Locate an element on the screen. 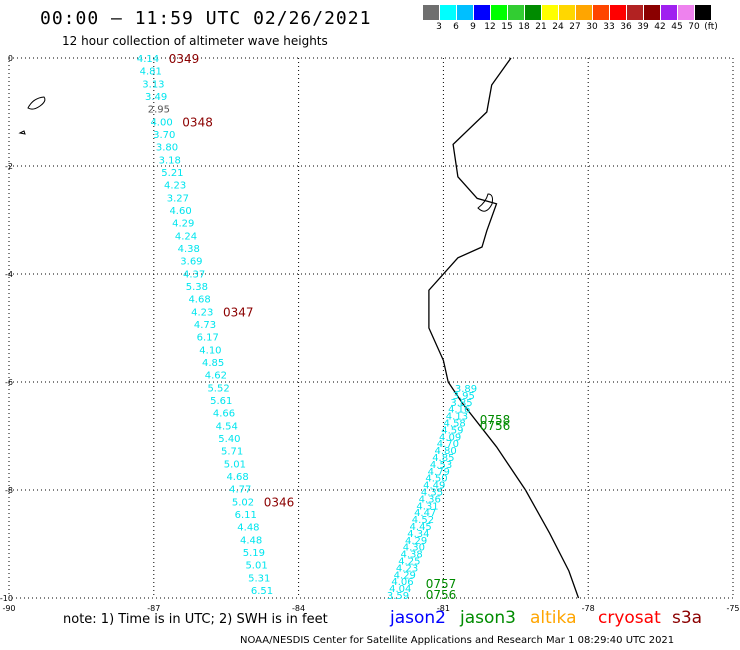 The height and width of the screenshot is (650, 740). swh-value-label: 3.95 is located at coordinates (464, 396).